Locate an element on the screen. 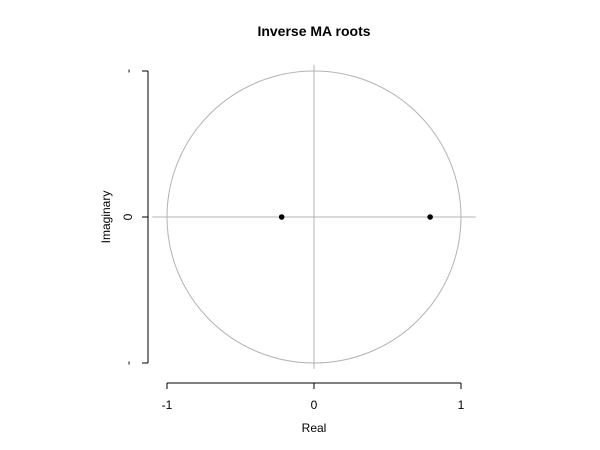  chart-title: Inverse MA roots is located at coordinates (313, 31).